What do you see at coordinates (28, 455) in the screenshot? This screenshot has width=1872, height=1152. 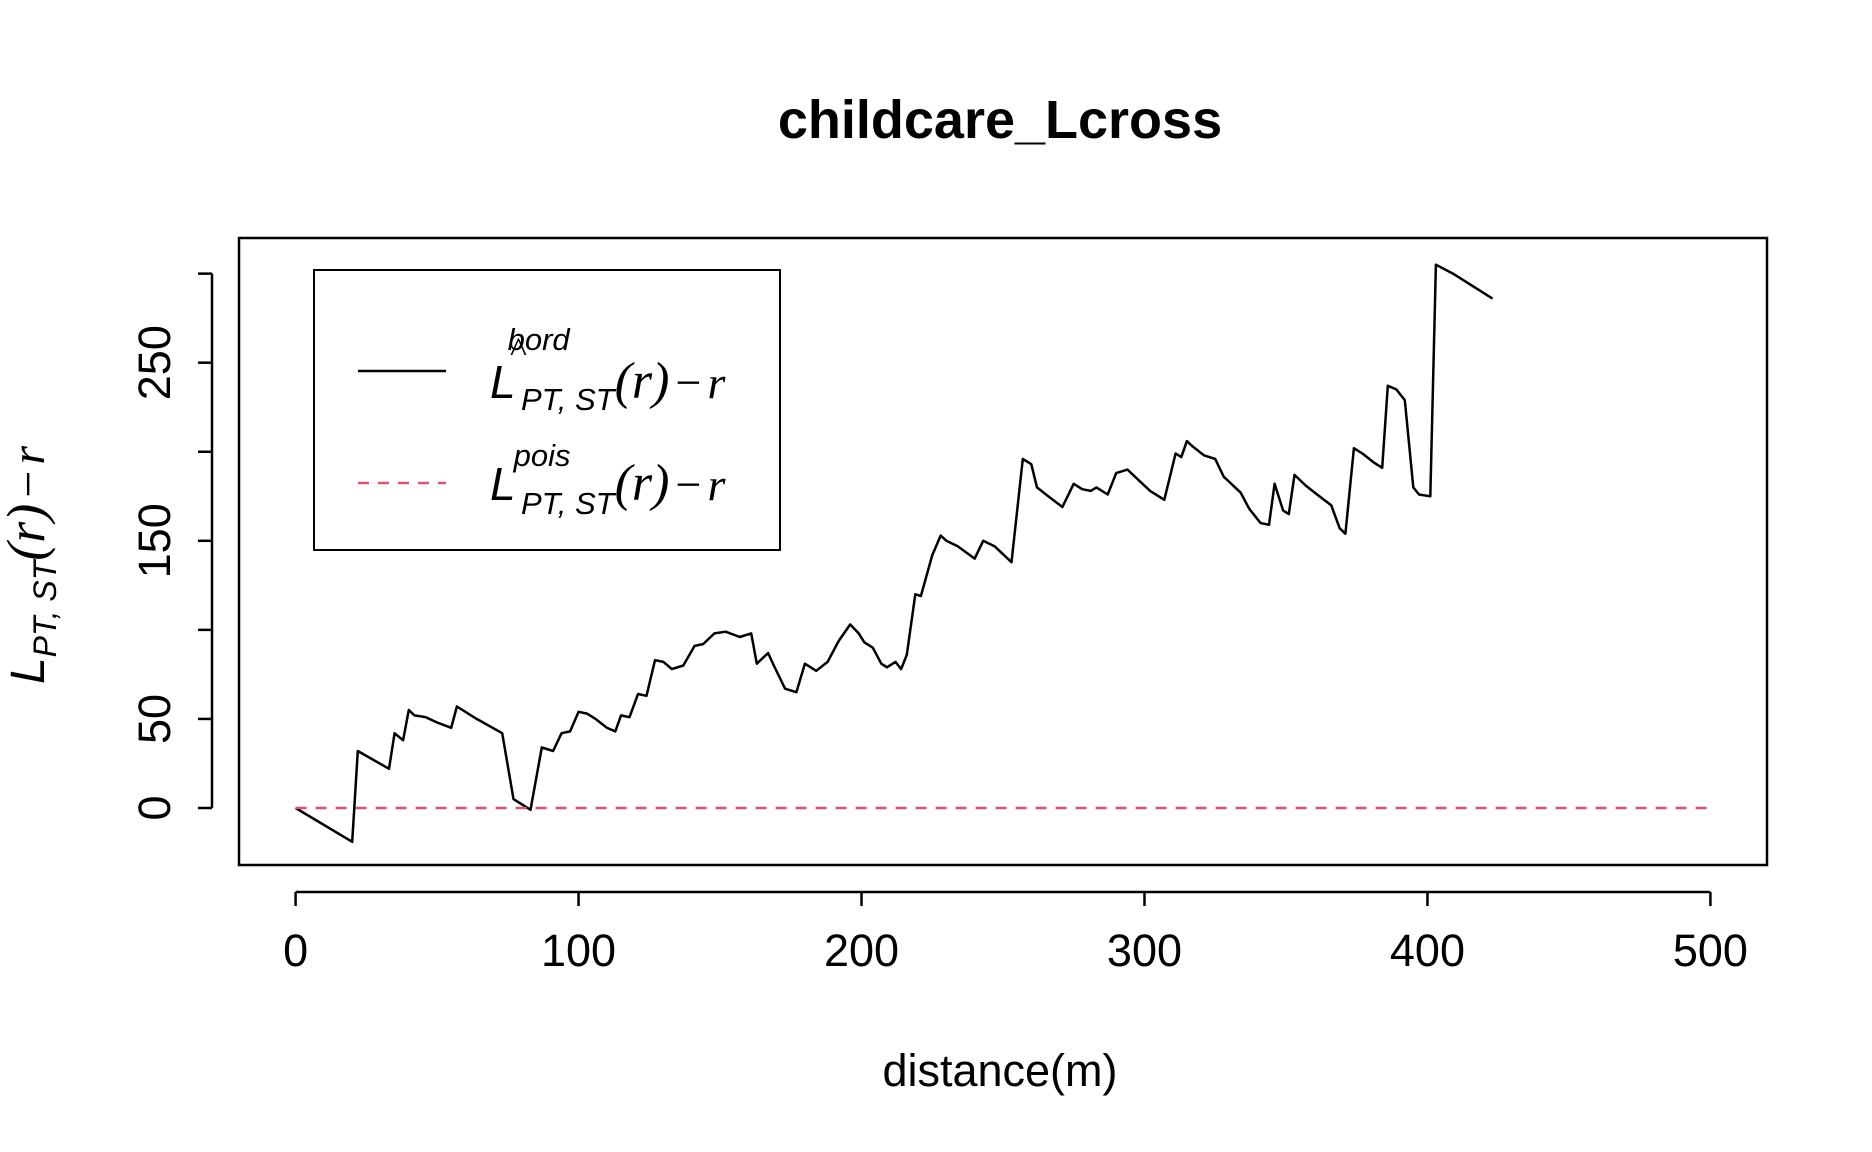 I see `y-label-var: r` at bounding box center [28, 455].